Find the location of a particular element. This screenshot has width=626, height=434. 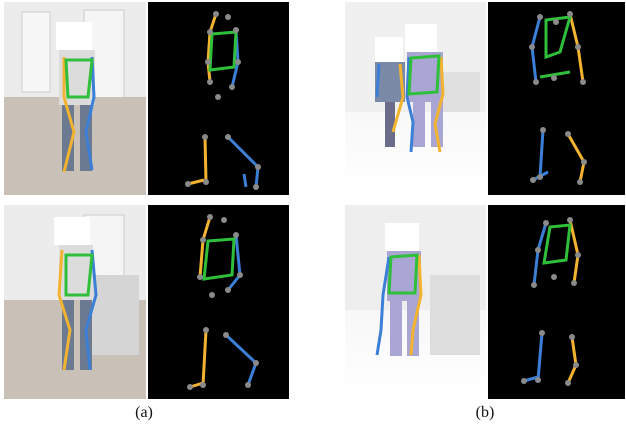

photo-a-bottom is located at coordinates (75, 302).